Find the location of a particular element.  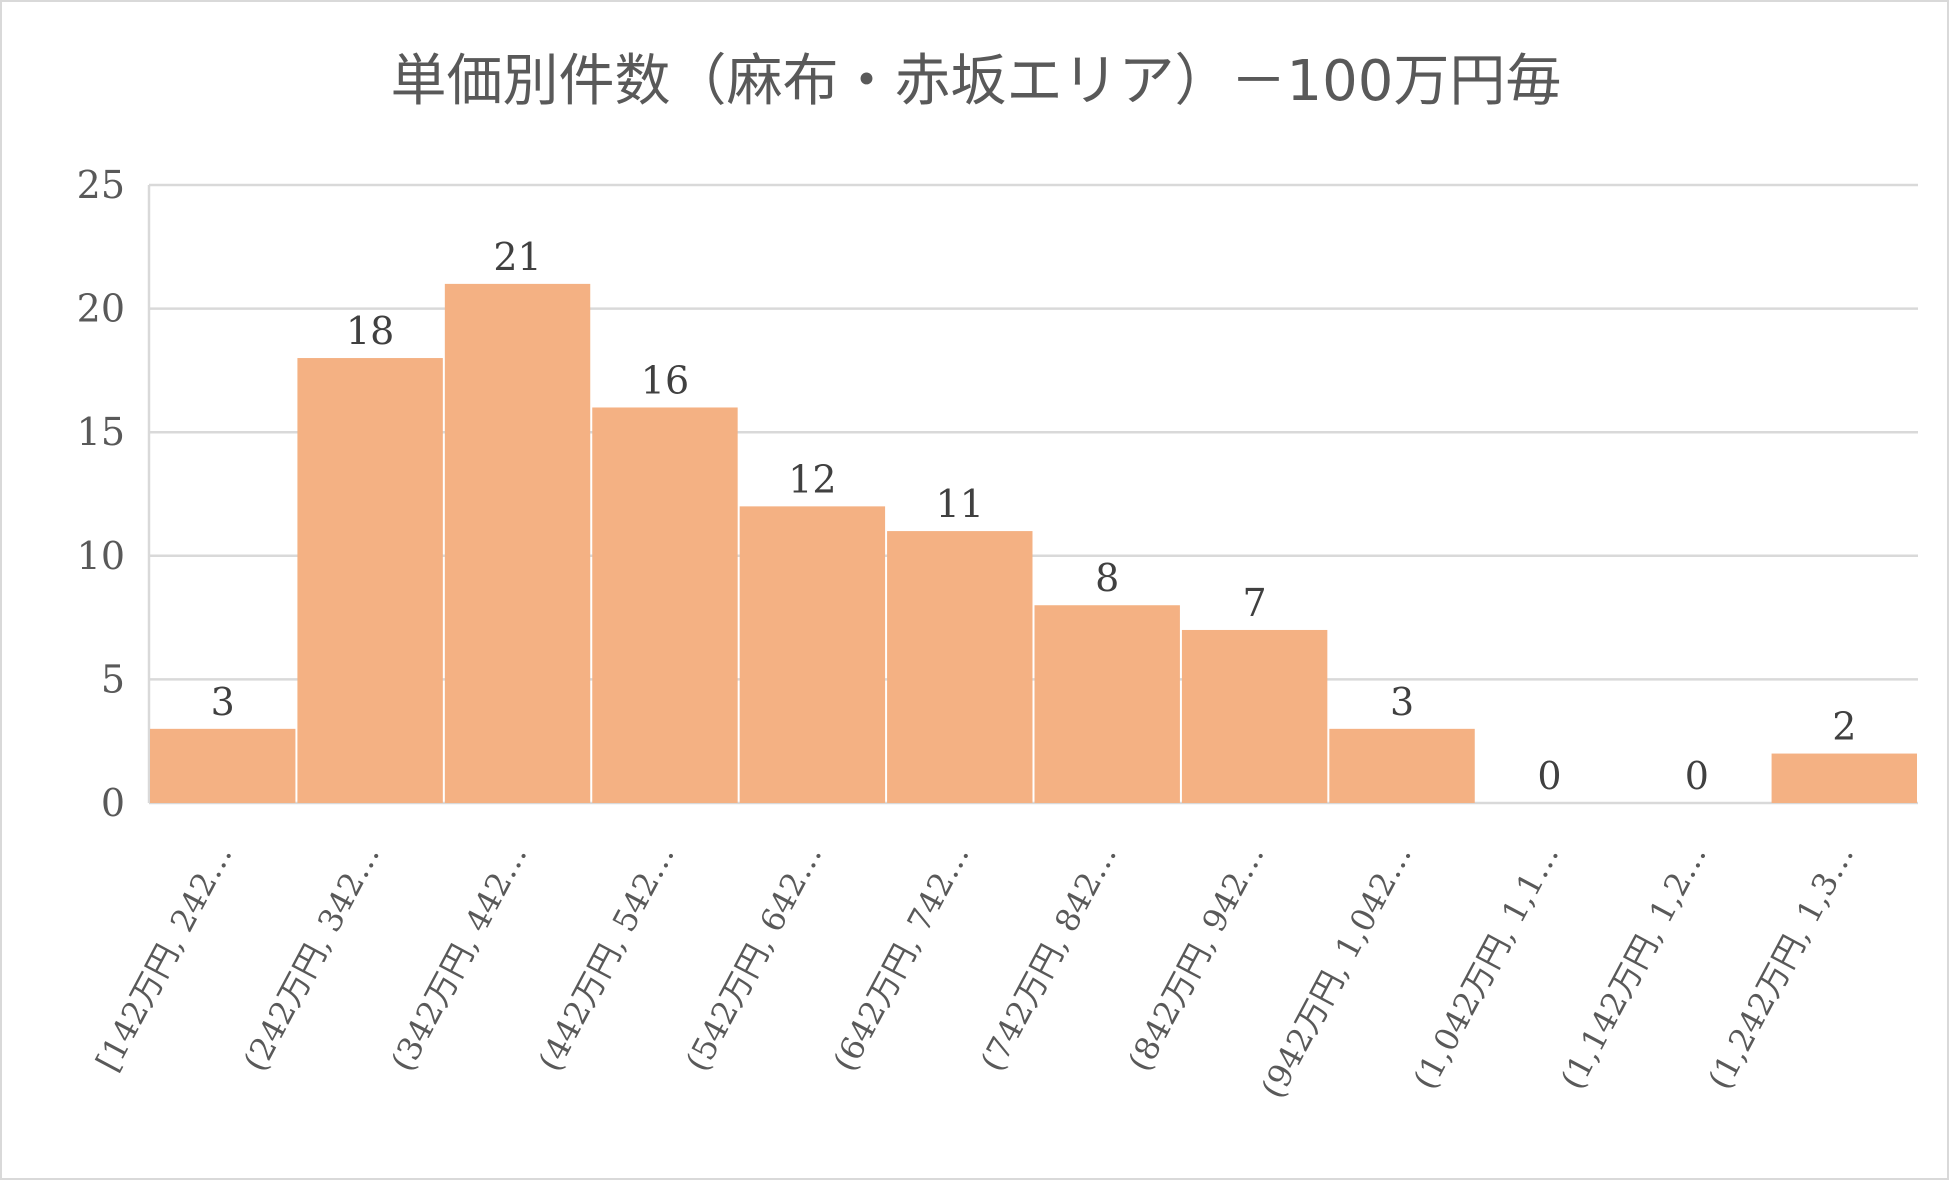

y-tick-label: 0 is located at coordinates (113, 803).